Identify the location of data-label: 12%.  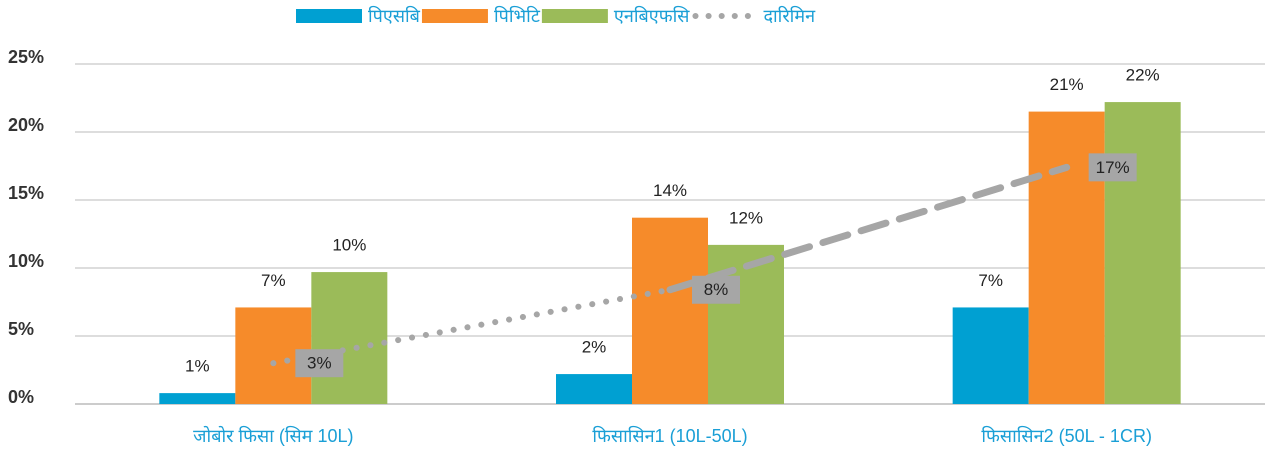
(746, 217).